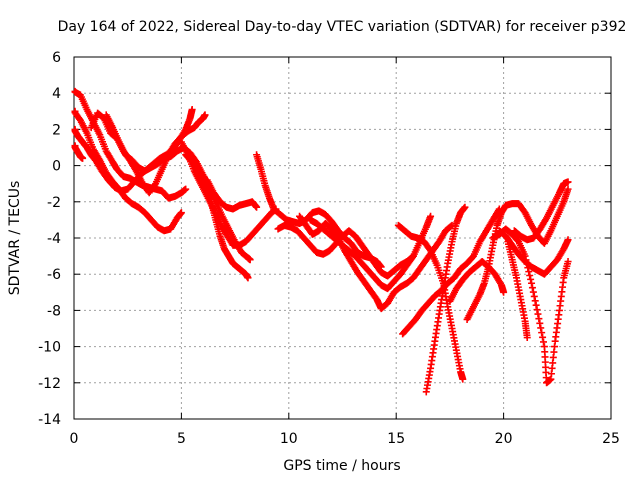  What do you see at coordinates (289, 439) in the screenshot?
I see `x-tick-label: 10` at bounding box center [289, 439].